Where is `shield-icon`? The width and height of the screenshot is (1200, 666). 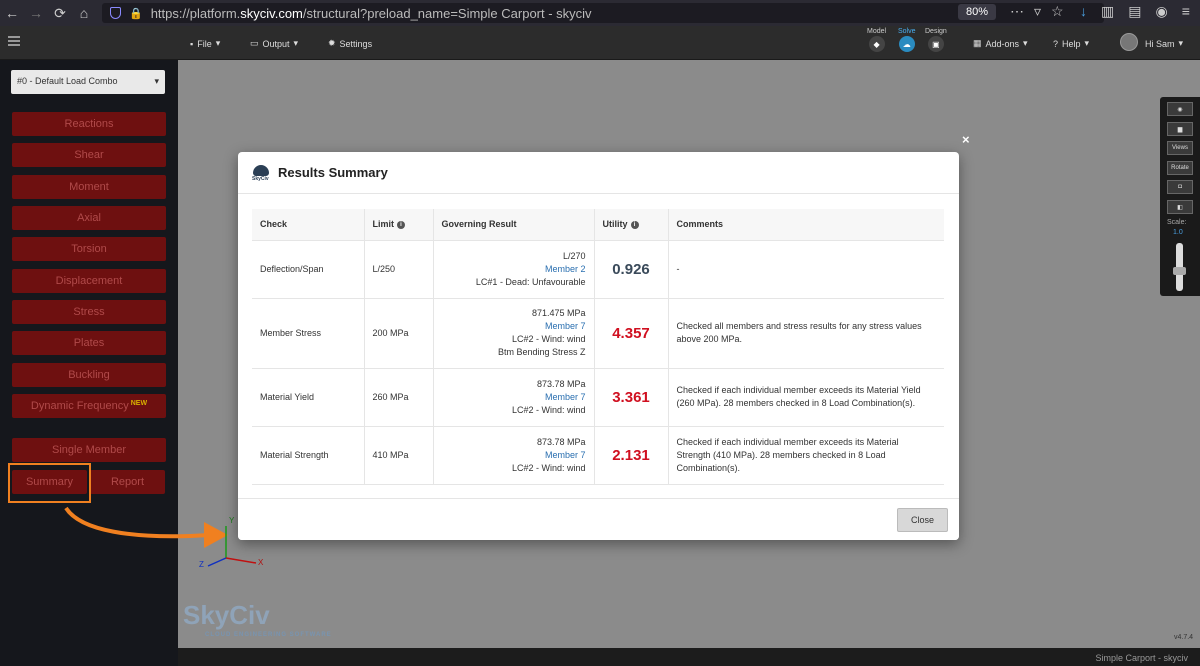
shield-icon is located at coordinates (115, 13).